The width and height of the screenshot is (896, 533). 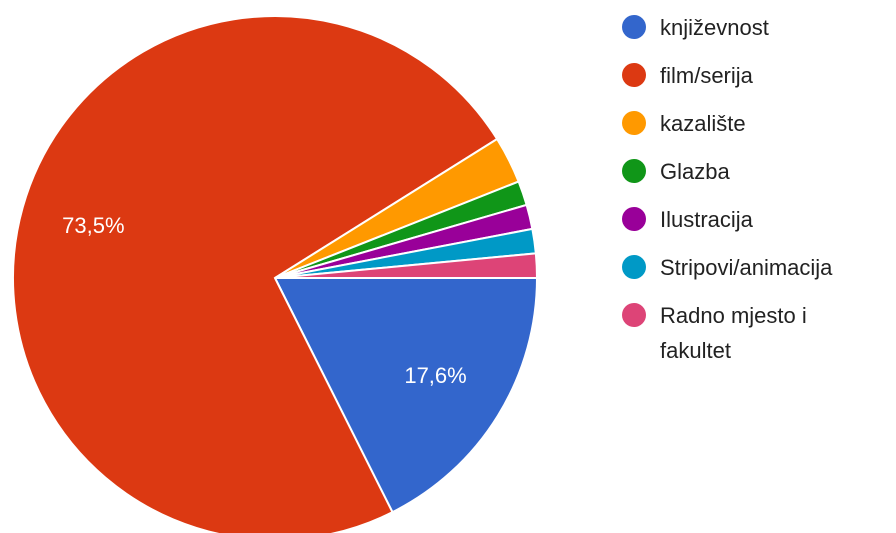 I want to click on legend-label: književnost, so click(x=714, y=27).